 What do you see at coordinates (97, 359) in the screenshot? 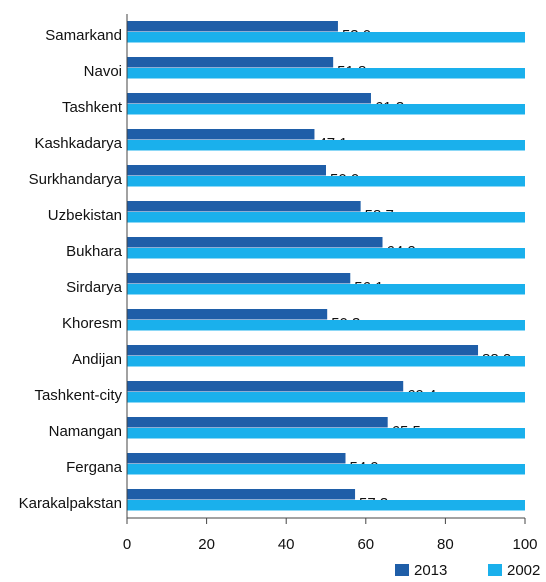
I see `y-tick-label: Andijan` at bounding box center [97, 359].